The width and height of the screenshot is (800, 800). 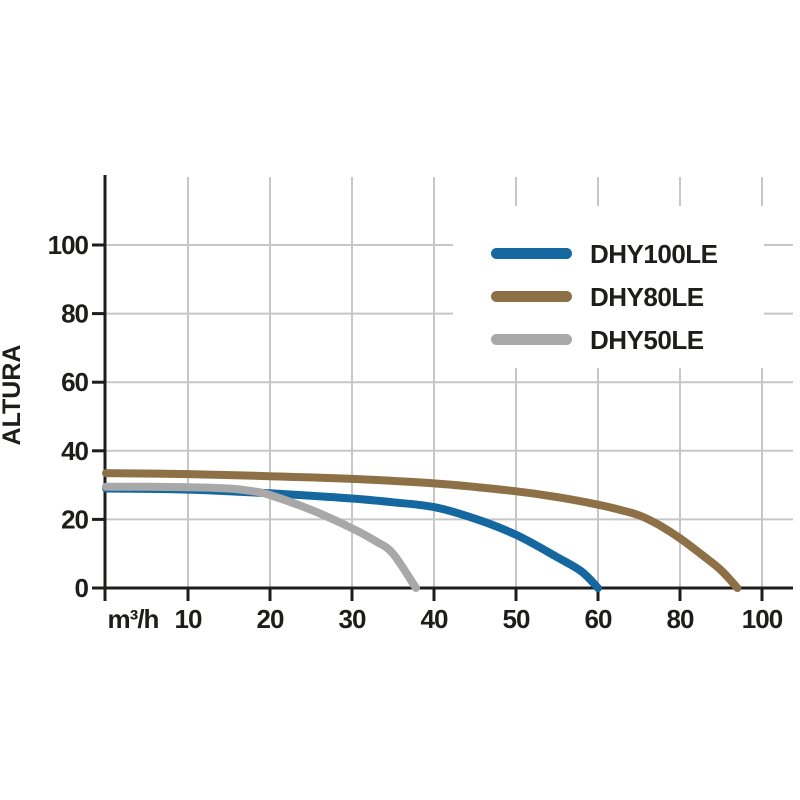 What do you see at coordinates (74, 451) in the screenshot?
I see `y-tick-label: 40` at bounding box center [74, 451].